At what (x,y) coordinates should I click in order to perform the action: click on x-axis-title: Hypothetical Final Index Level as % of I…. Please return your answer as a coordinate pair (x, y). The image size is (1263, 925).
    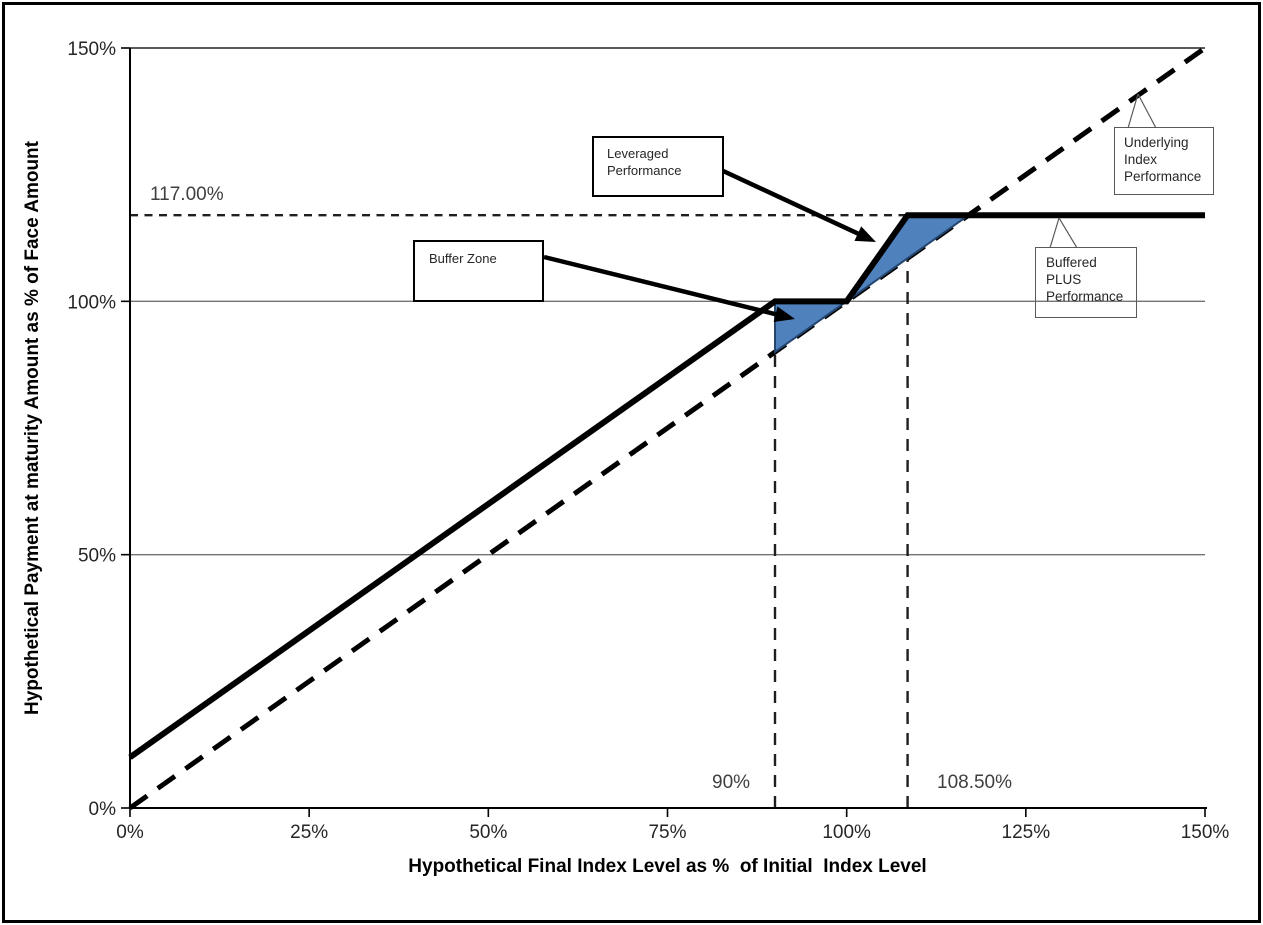
    Looking at the image, I should click on (667, 866).